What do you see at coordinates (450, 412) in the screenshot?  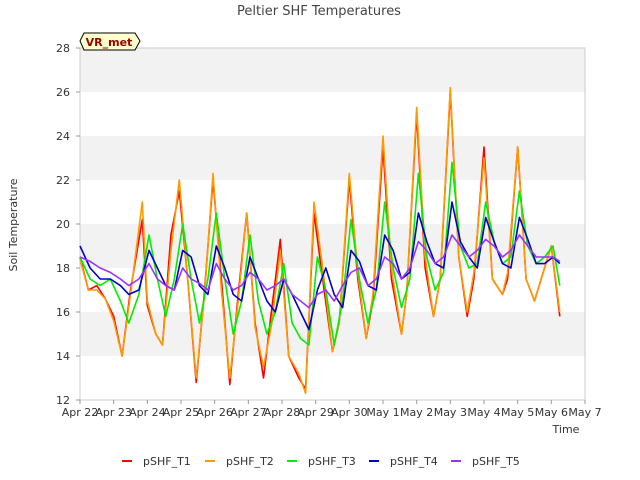 I see `x-tick-label: May 3` at bounding box center [450, 412].